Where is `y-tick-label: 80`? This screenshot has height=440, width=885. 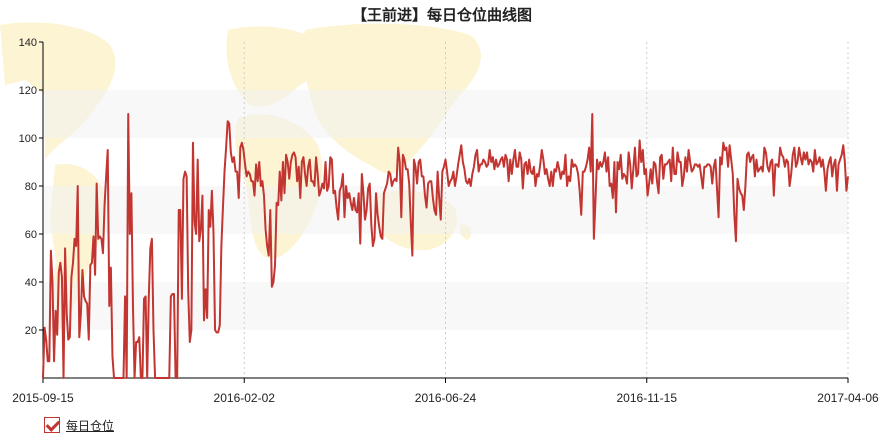
y-tick-label: 80 is located at coordinates (31, 187).